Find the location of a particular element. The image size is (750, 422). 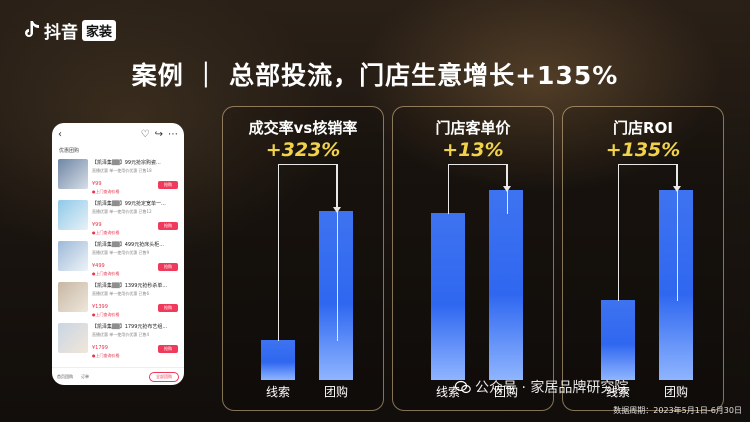

deal-price: ¥499 is located at coordinates (98, 266).